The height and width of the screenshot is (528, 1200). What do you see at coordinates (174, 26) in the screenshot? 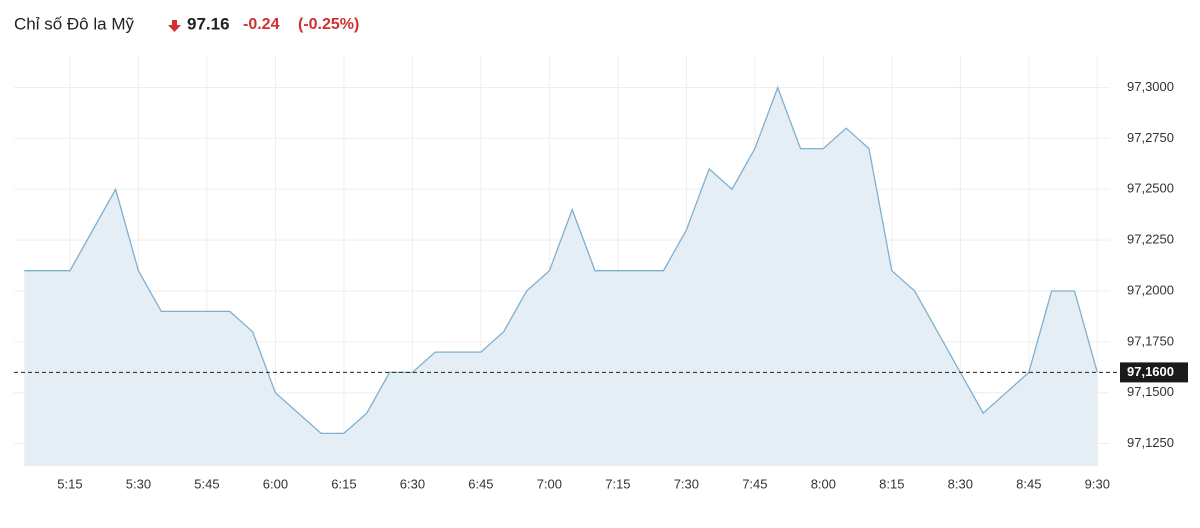
I see `down-arrow-icon` at bounding box center [174, 26].